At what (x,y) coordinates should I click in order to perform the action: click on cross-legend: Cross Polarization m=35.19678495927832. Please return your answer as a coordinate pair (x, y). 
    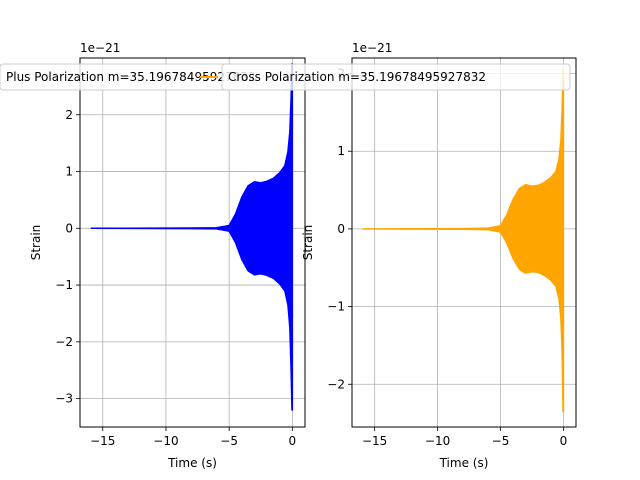
    Looking at the image, I should click on (385, 77).